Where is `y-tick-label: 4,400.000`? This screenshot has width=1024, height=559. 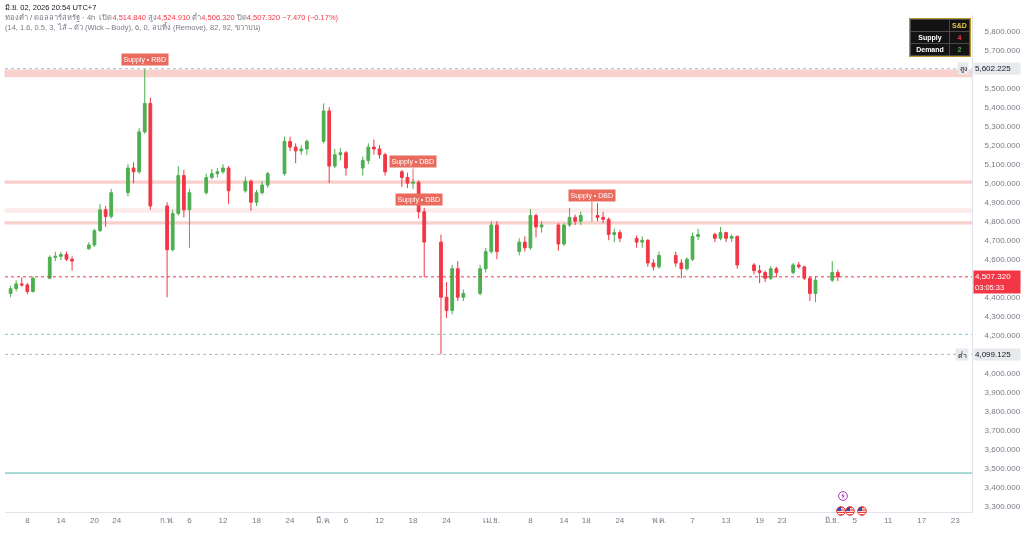 y-tick-label: 4,400.000 is located at coordinates (1002, 298).